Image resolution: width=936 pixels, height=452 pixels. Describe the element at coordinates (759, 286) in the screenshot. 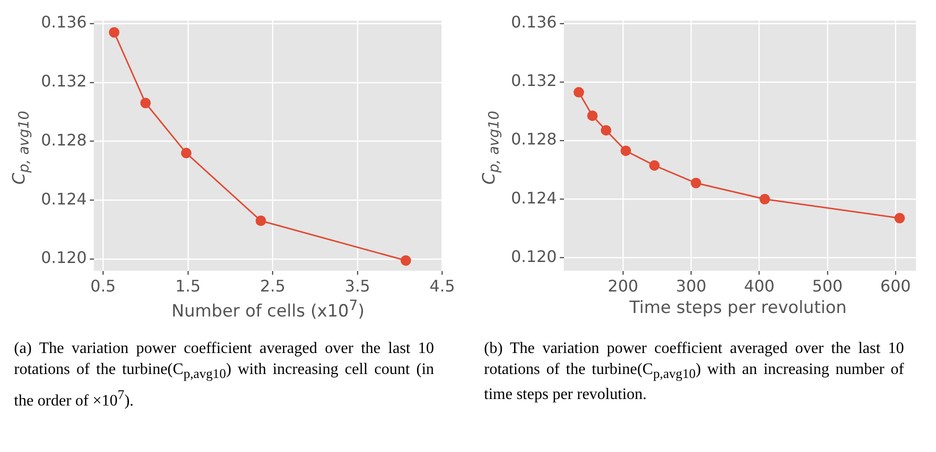

I see `x-tick-label: 400` at that location.